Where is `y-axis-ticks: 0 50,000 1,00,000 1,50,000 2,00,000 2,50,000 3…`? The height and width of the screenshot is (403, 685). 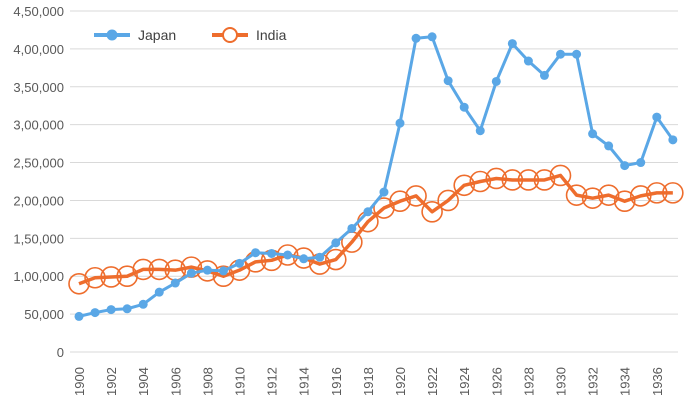 y-axis-ticks: 0 50,000 1,00,000 1,50,000 2,00,000 2,50,000 3… is located at coordinates (38, 182).